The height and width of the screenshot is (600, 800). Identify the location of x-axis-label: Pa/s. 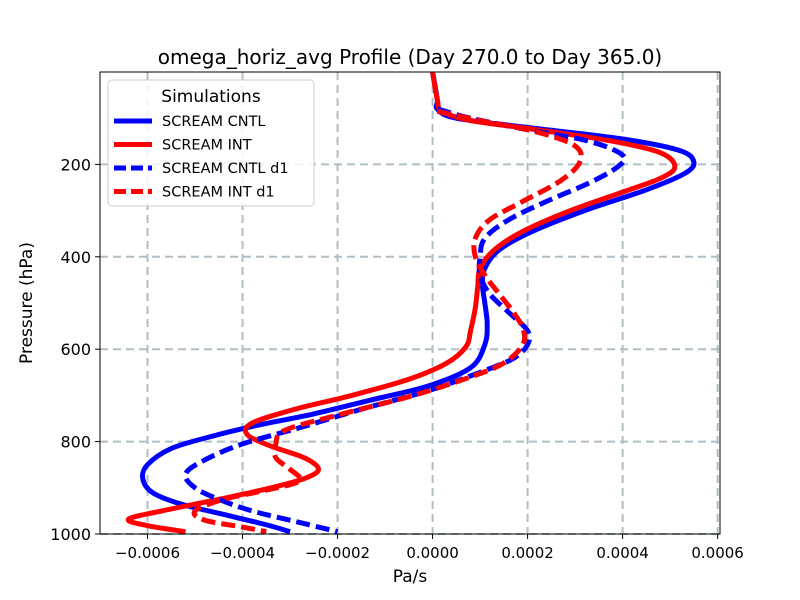
(410, 577).